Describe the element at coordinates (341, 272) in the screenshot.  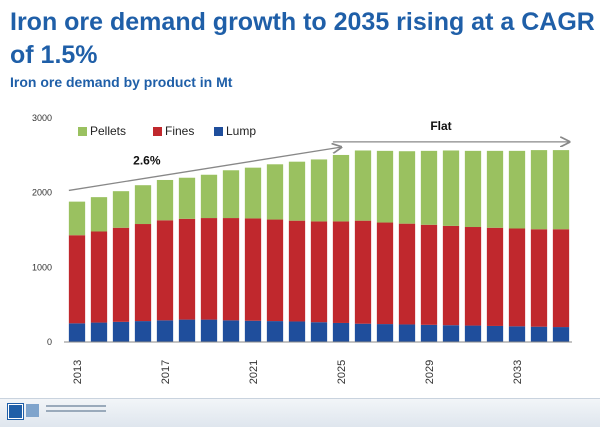
I see `bar-fines-2025` at that location.